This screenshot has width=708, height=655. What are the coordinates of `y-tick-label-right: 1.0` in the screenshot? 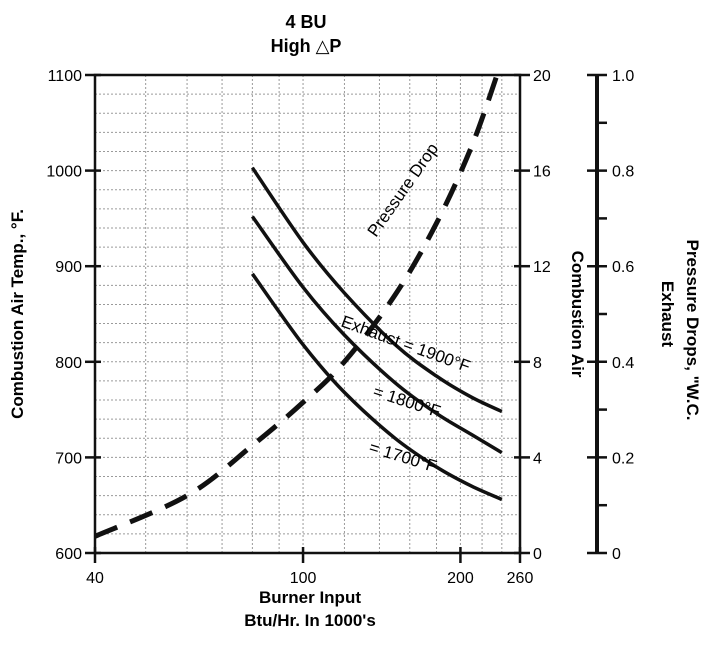 It's located at (623, 76).